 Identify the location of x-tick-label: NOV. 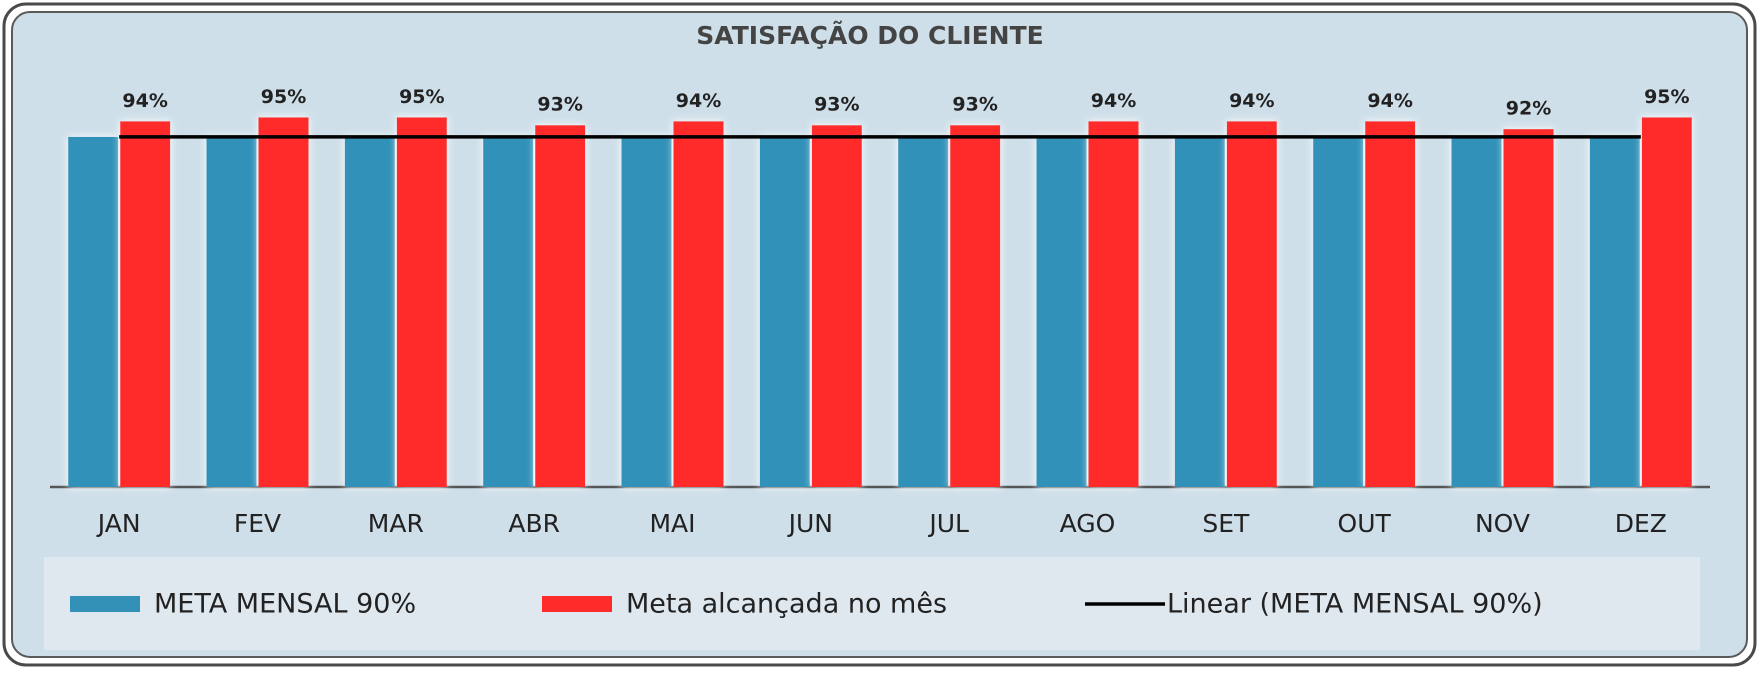
(1502, 523).